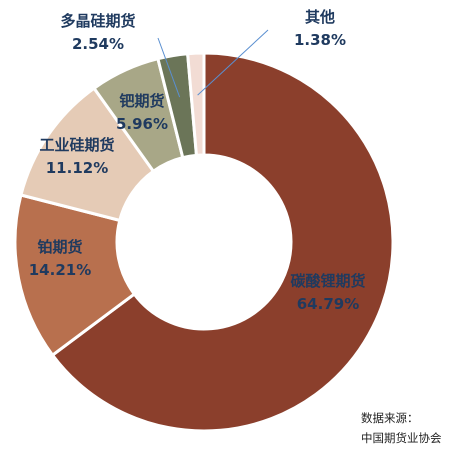 This screenshot has width=468, height=462. What do you see at coordinates (401, 438) in the screenshot?
I see `source-name: 中国期货业协会` at bounding box center [401, 438].